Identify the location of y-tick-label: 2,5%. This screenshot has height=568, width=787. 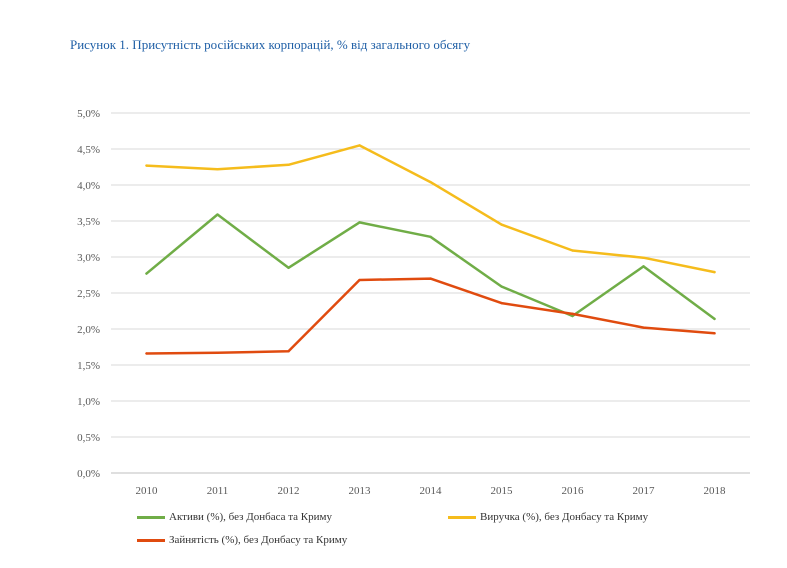
(88, 294).